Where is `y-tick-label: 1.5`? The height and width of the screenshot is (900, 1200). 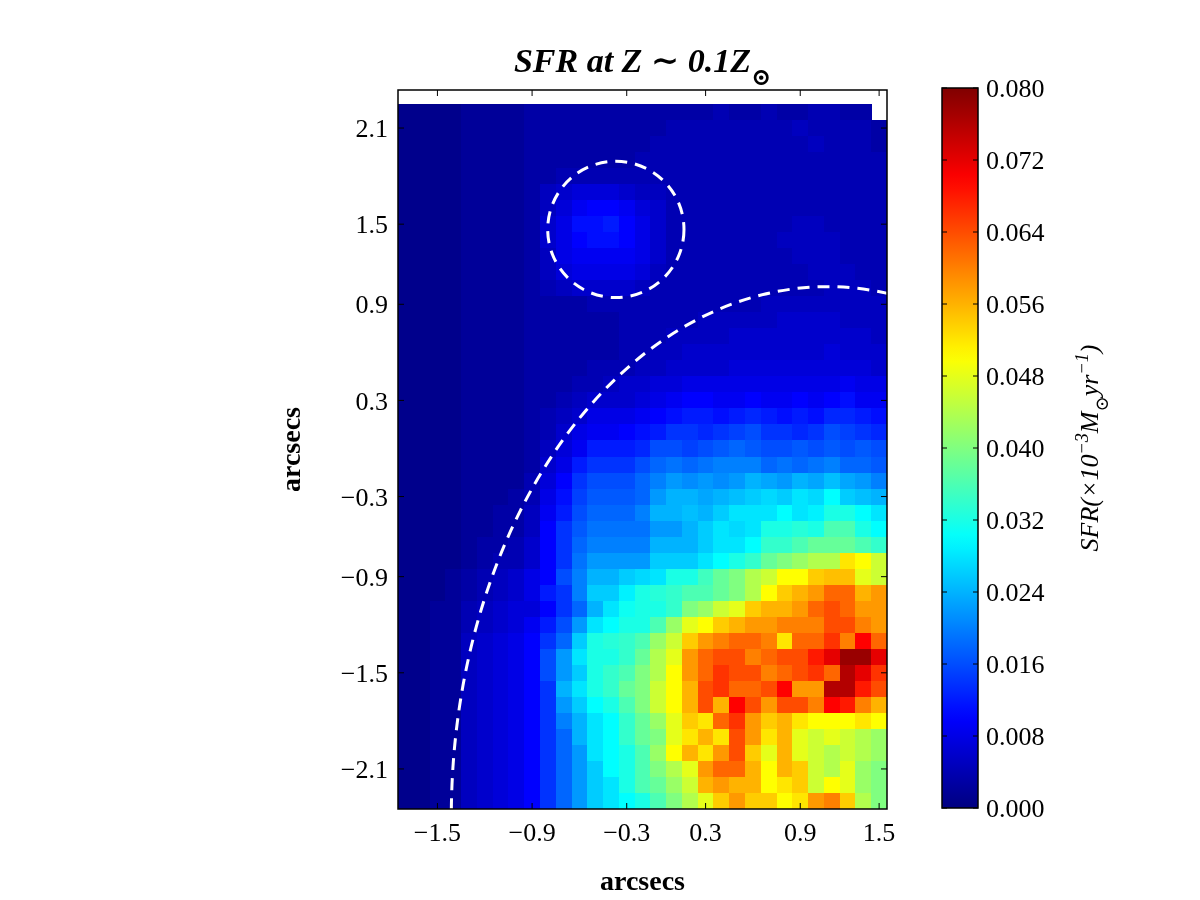
y-tick-label: 1.5 is located at coordinates (371, 225).